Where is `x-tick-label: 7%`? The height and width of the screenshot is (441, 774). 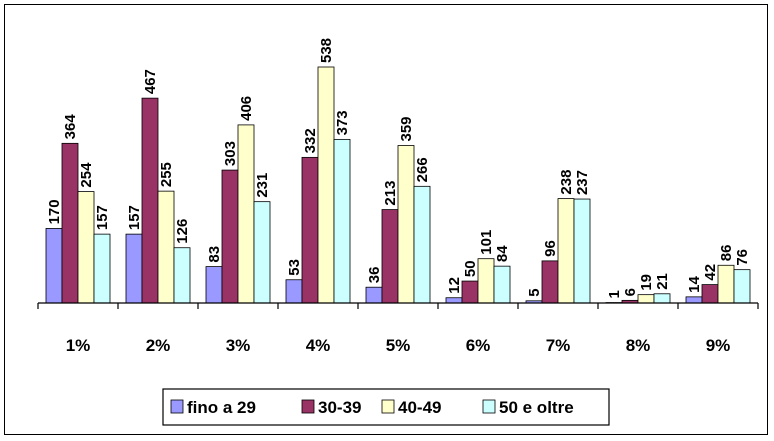
x-tick-label: 7% is located at coordinates (558, 345).